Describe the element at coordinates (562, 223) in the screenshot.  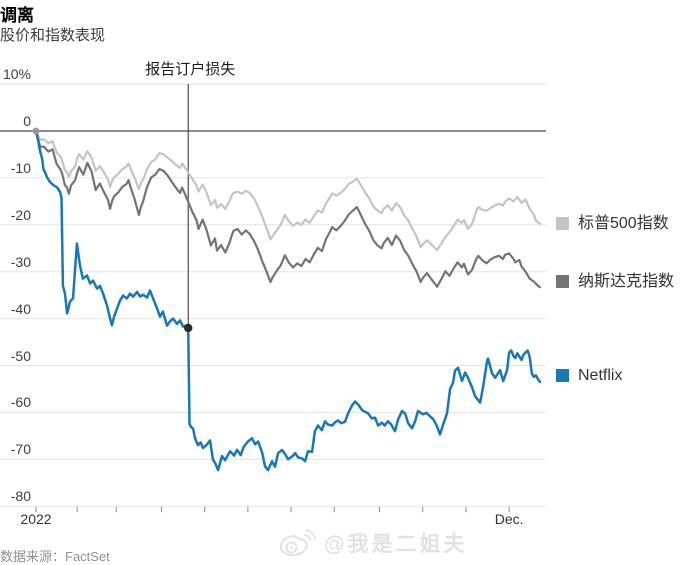
I see `sp500-swatch-icon` at that location.